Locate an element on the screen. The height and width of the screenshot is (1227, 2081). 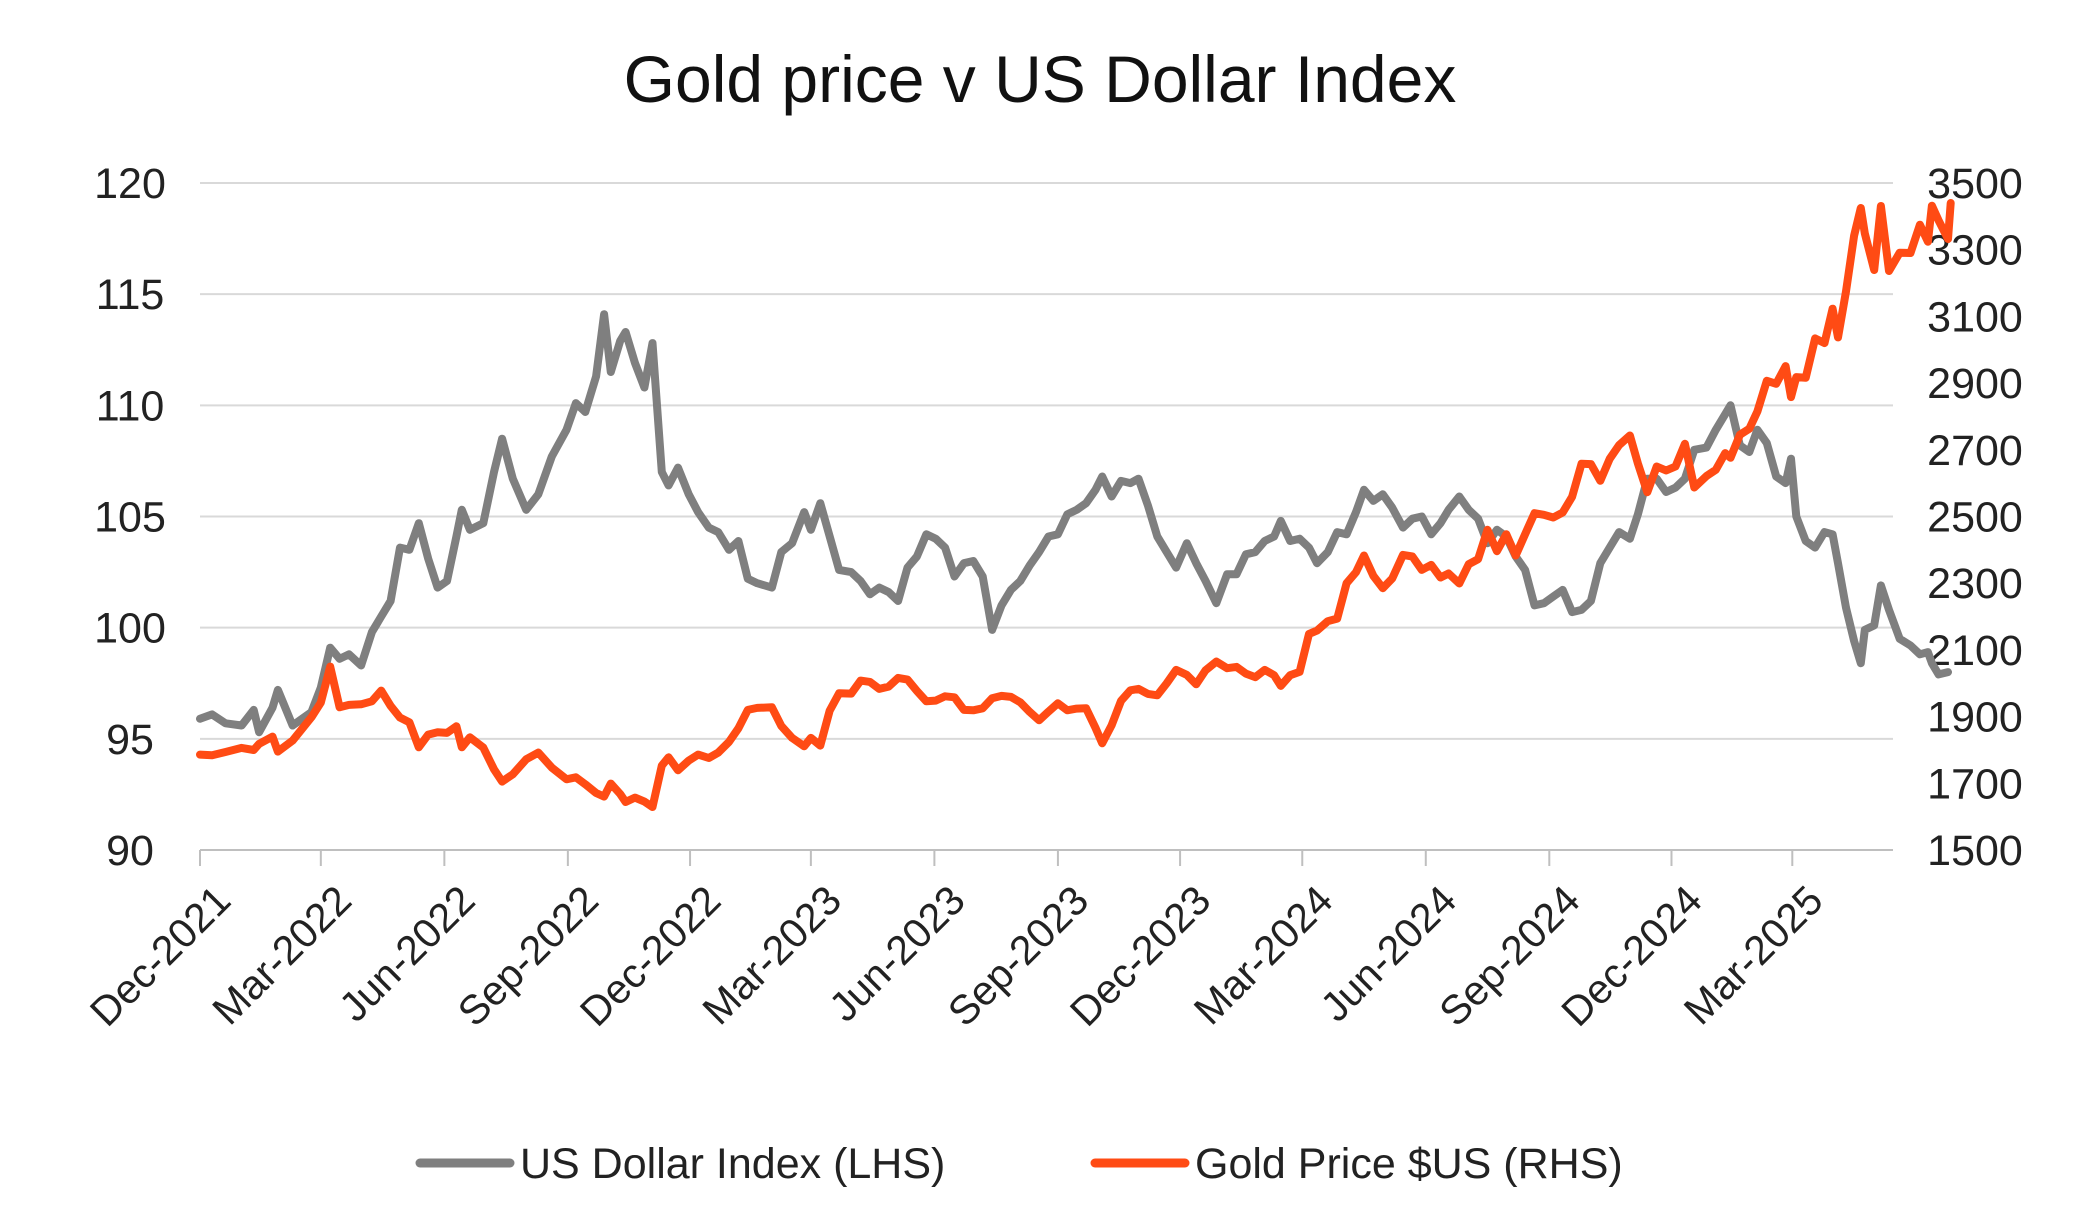
y-right-tick-label: 2300 is located at coordinates (1975, 584).